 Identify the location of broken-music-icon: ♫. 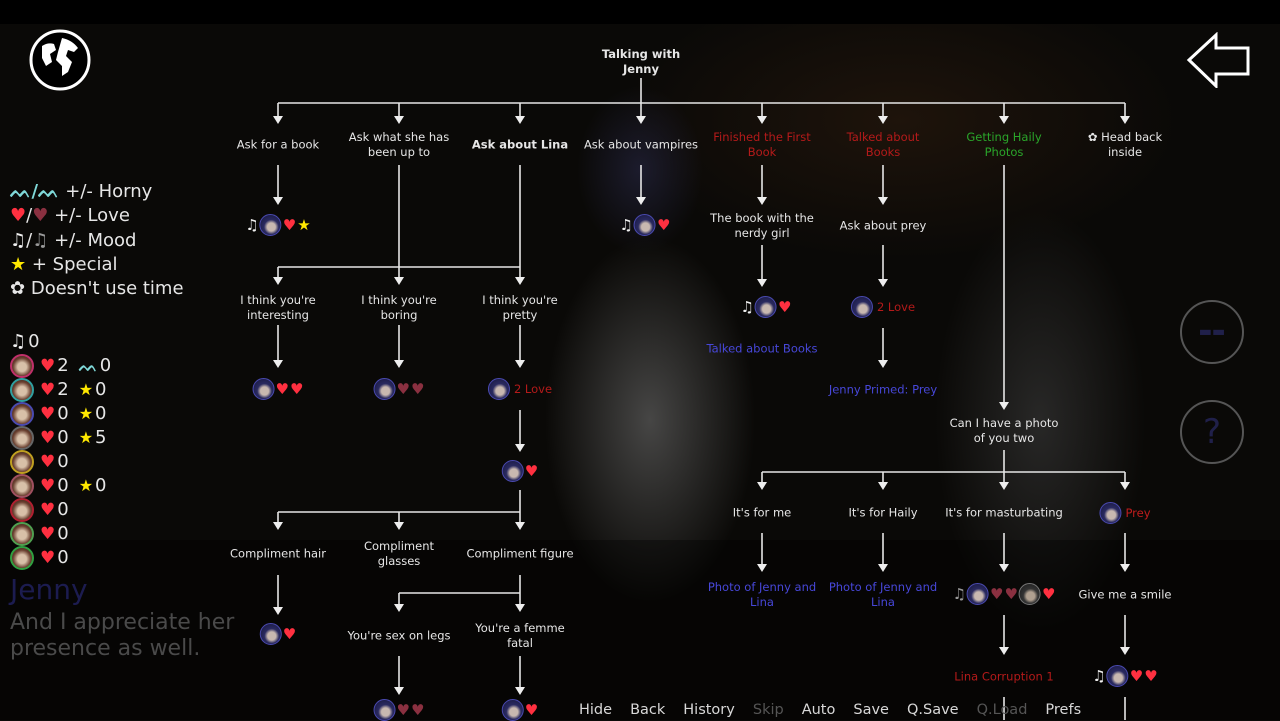
(40, 240).